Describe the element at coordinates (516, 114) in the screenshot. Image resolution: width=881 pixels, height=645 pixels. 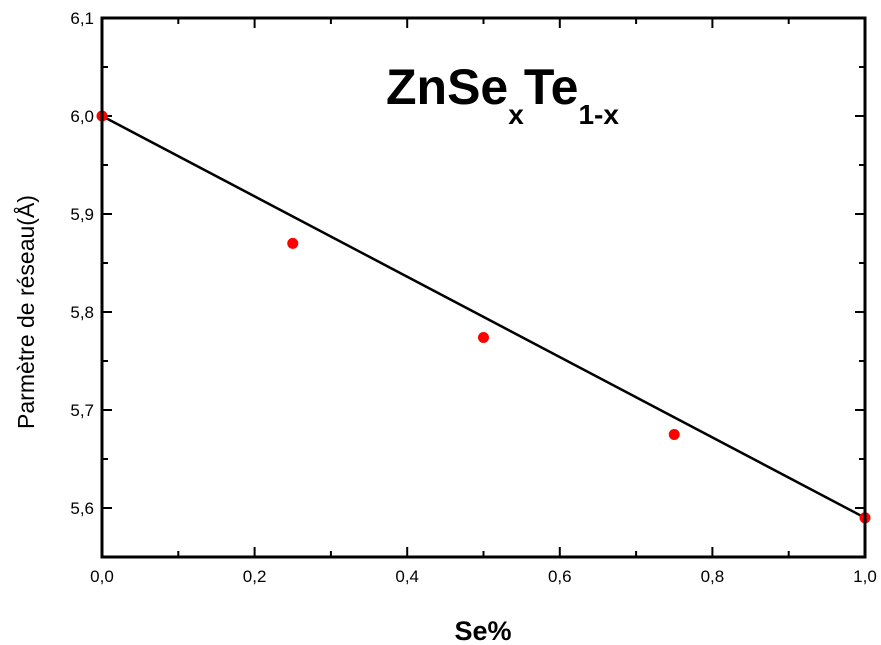
I see `chart-title-sub1: x` at that location.